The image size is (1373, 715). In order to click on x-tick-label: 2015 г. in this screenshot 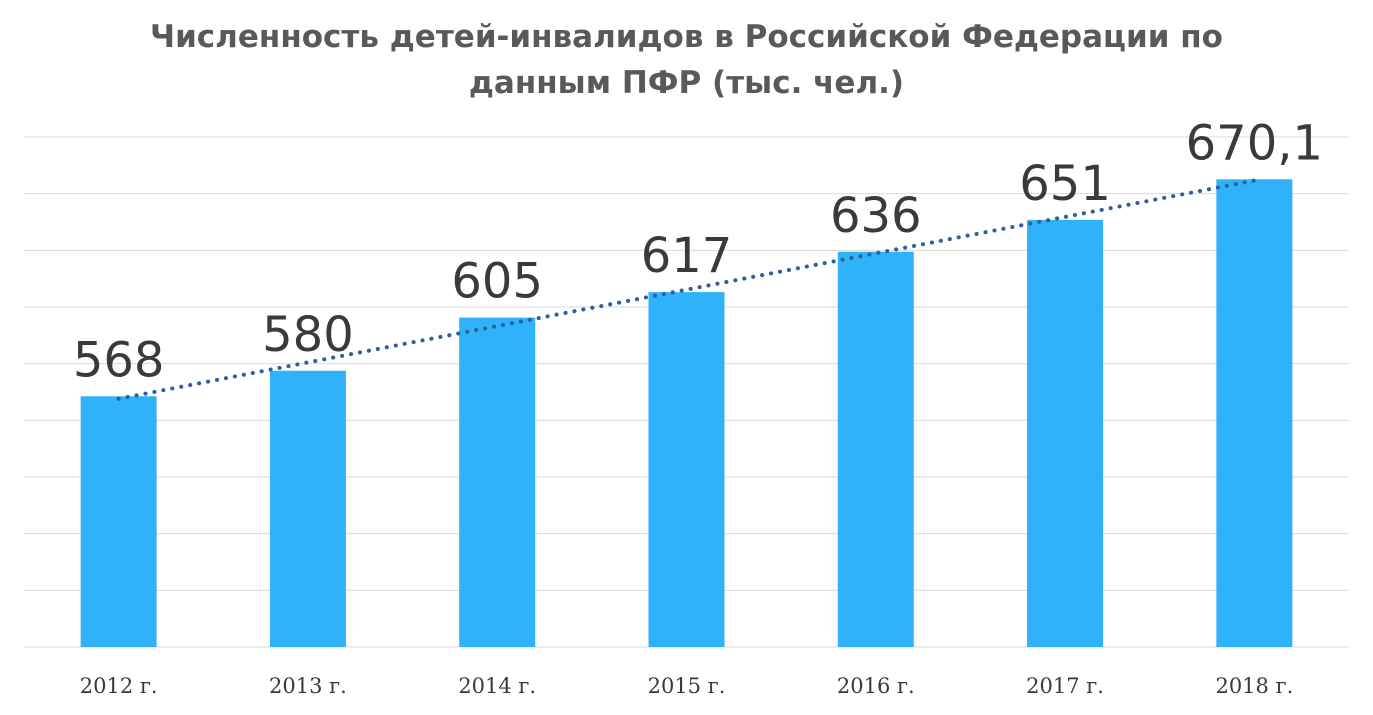, I will do `click(687, 686)`.